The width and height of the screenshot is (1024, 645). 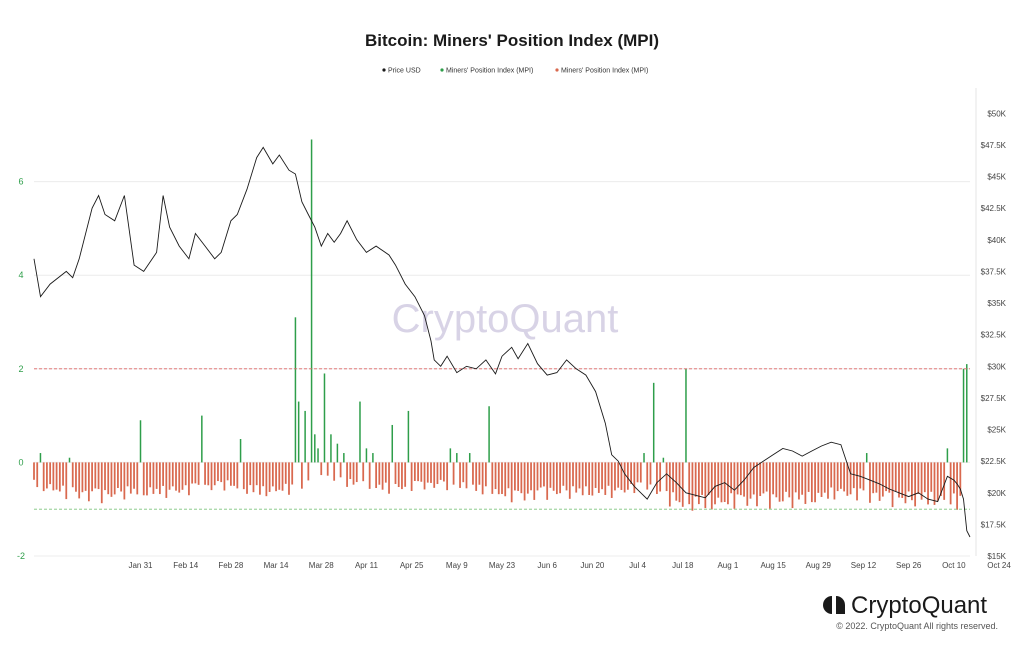 I want to click on y-right-tick-label: $42.5K, so click(x=994, y=208).